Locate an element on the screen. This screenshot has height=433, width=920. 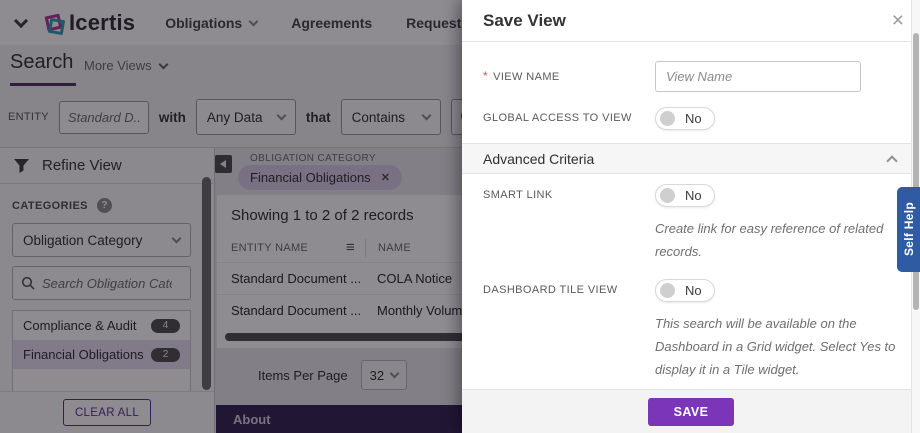
help-icon: ? is located at coordinates (104, 205).